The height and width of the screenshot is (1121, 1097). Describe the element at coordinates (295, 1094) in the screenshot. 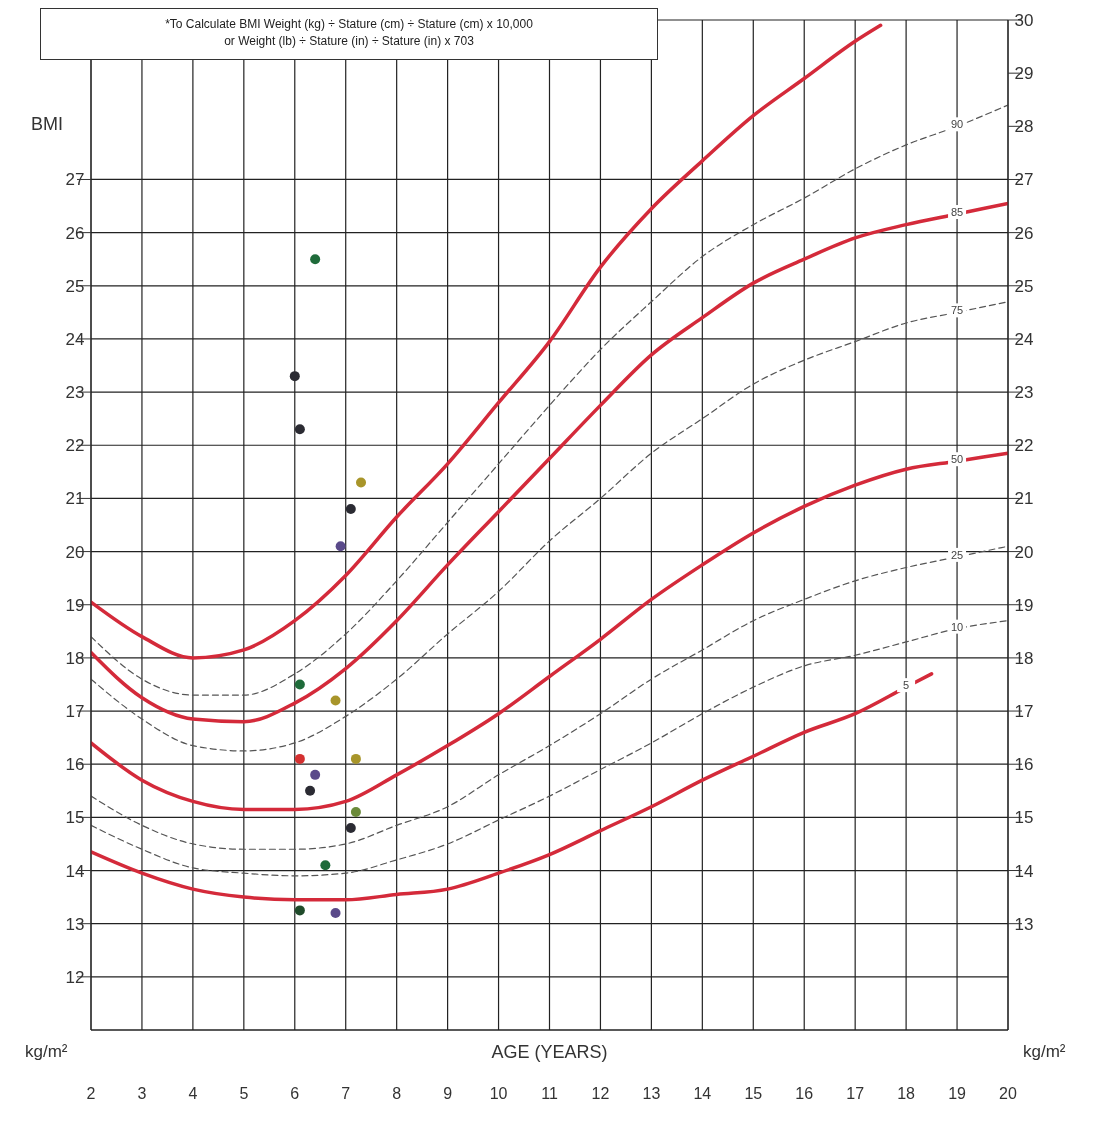

I see `x-tick-label: 6` at that location.